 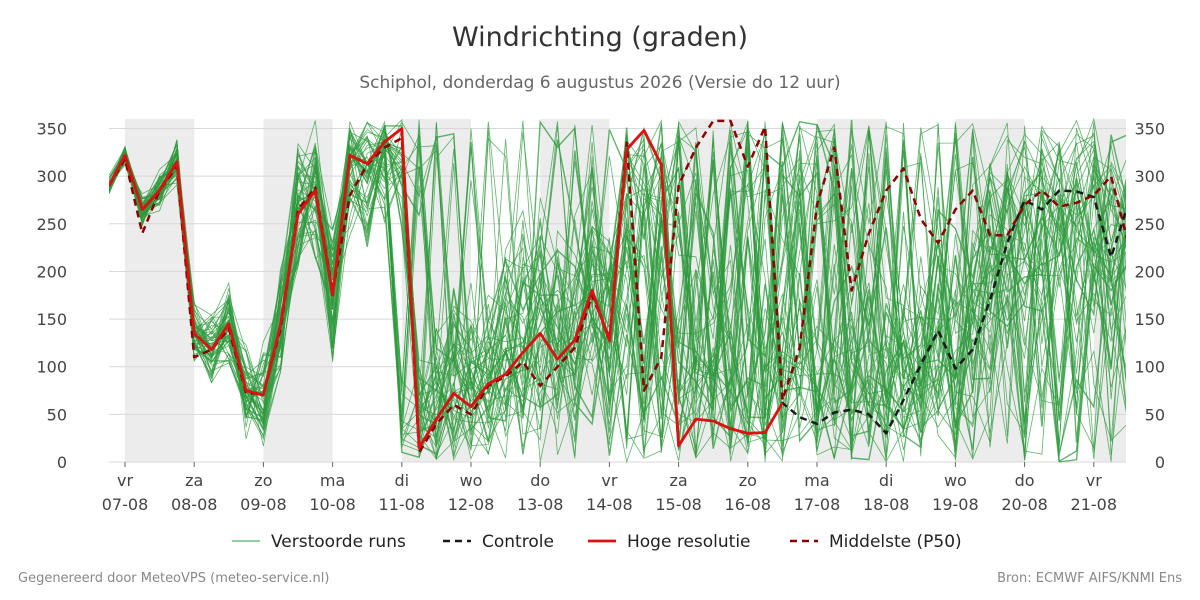 I want to click on legend-label-median: Middelste (P50), so click(x=895, y=542).